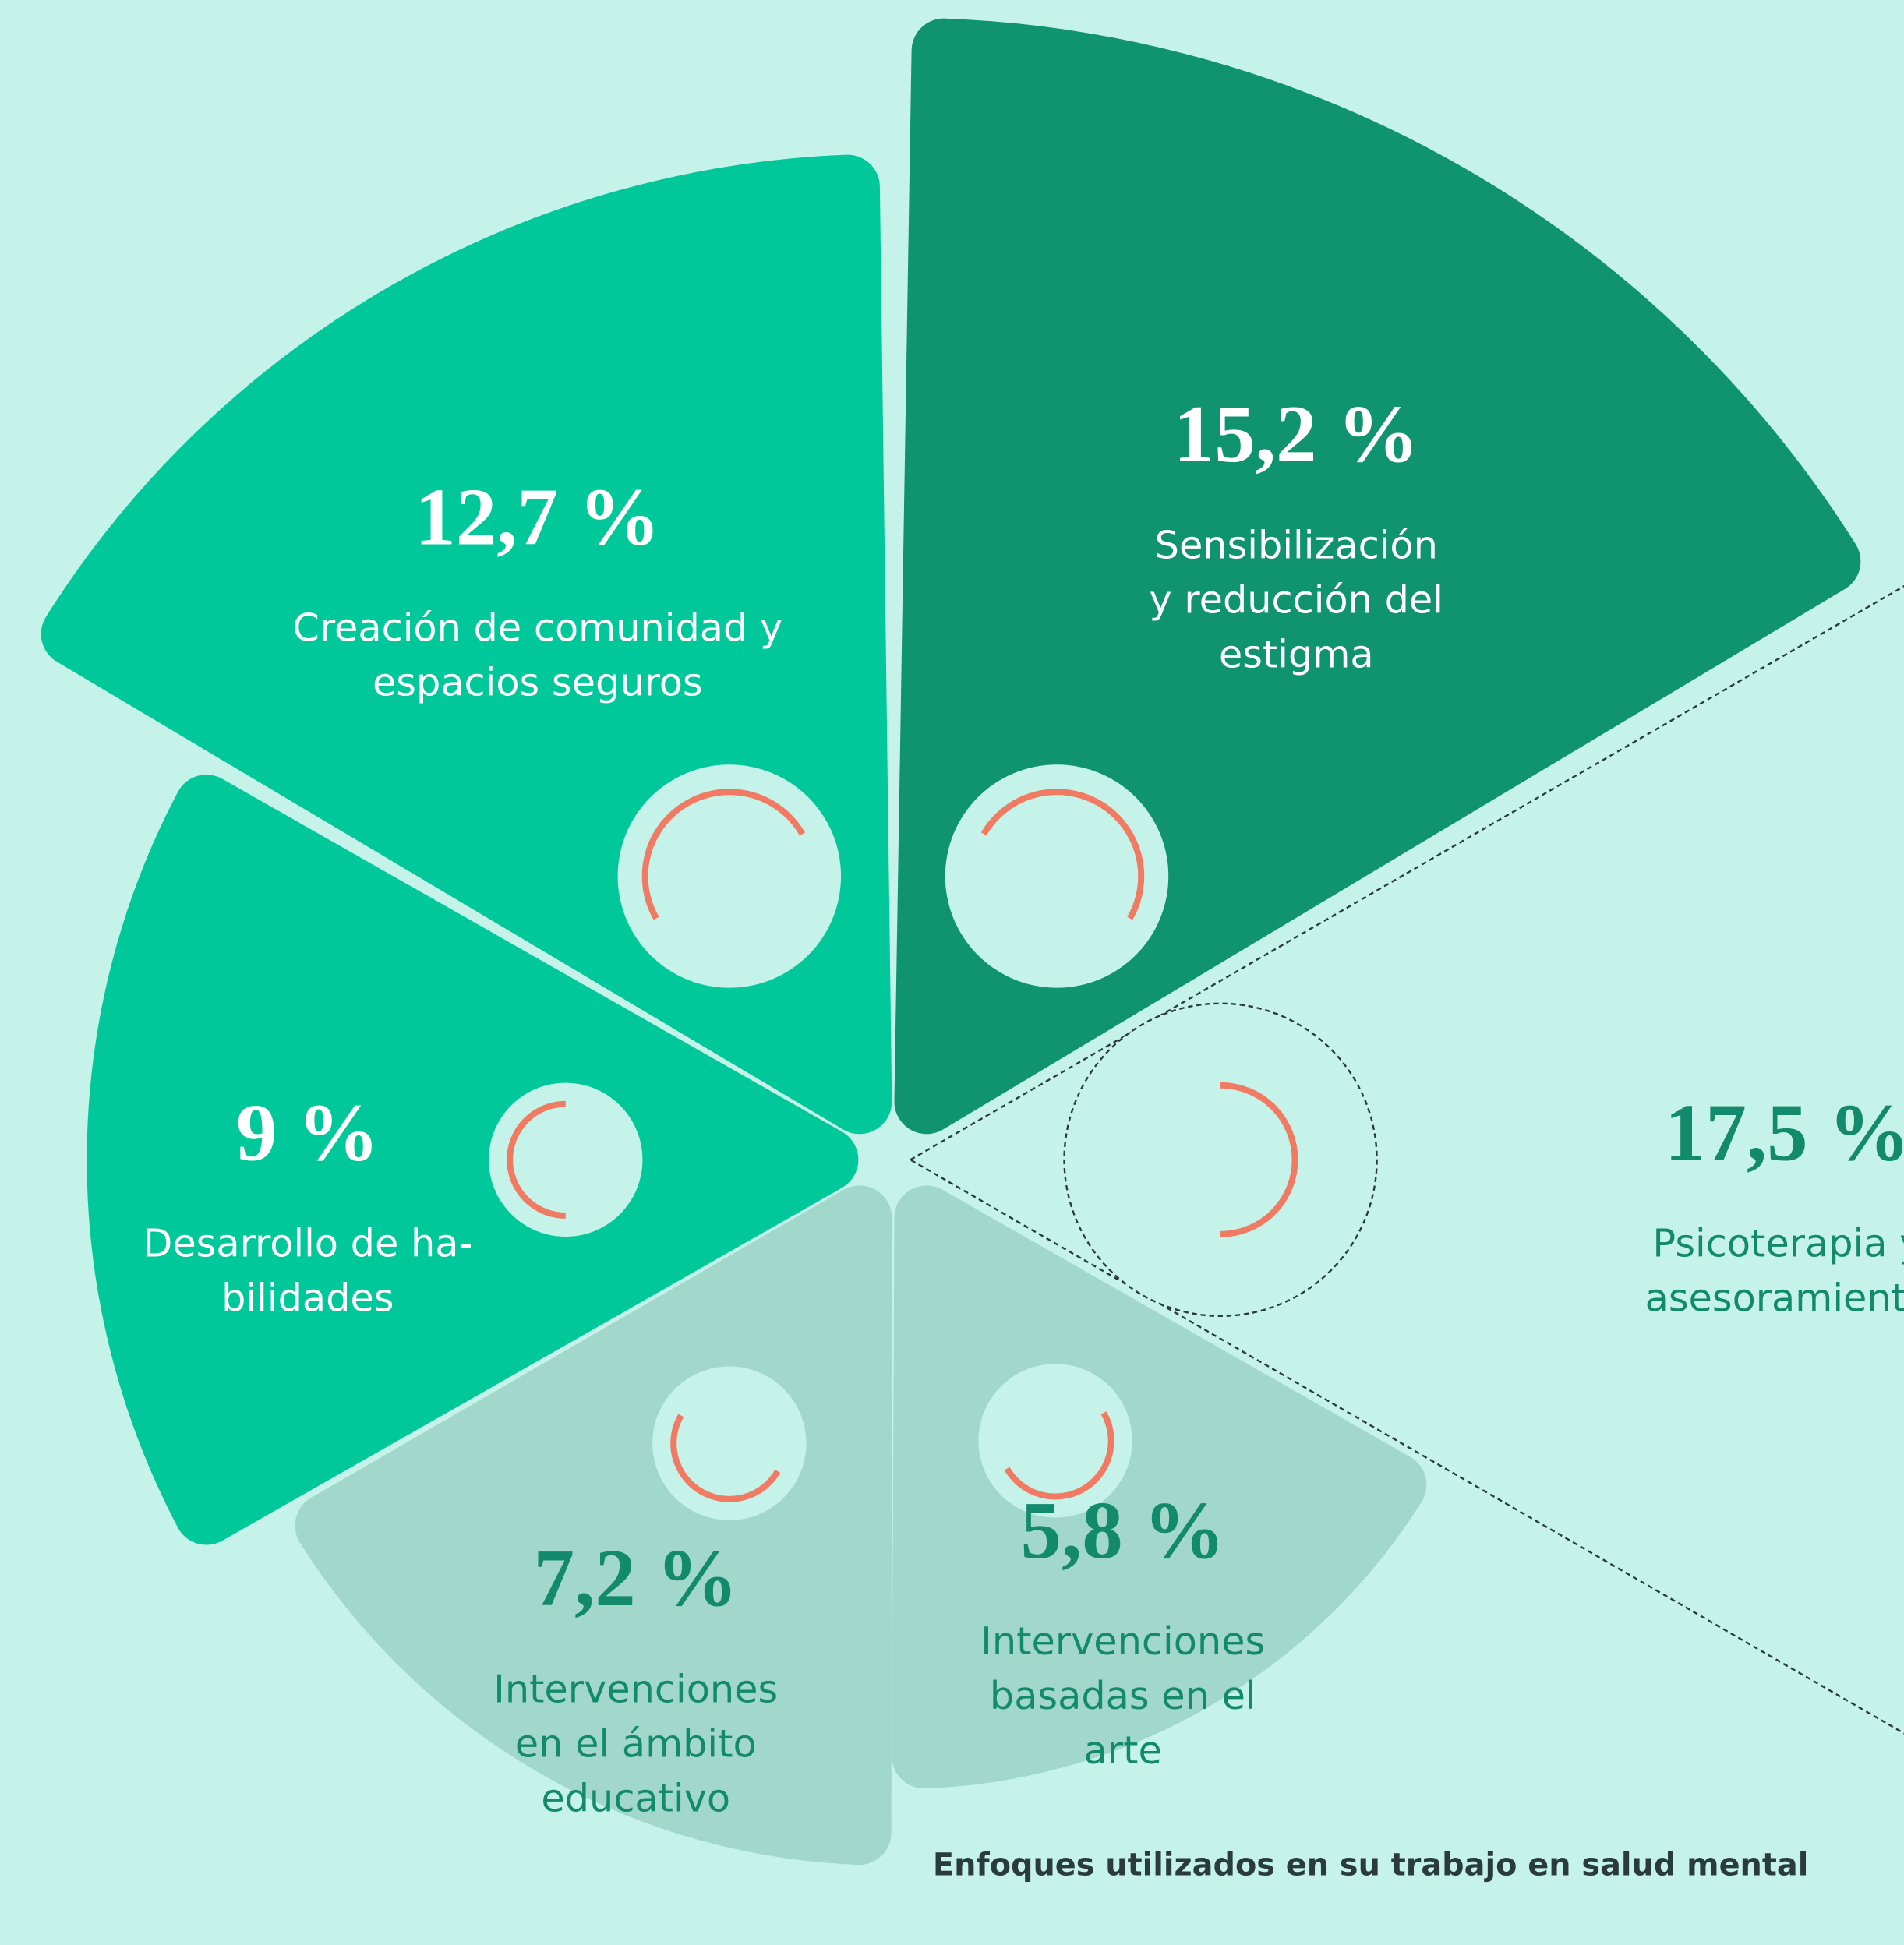  I want to click on category-label: Psicoterapia y asesoramiento, so click(1775, 1270).